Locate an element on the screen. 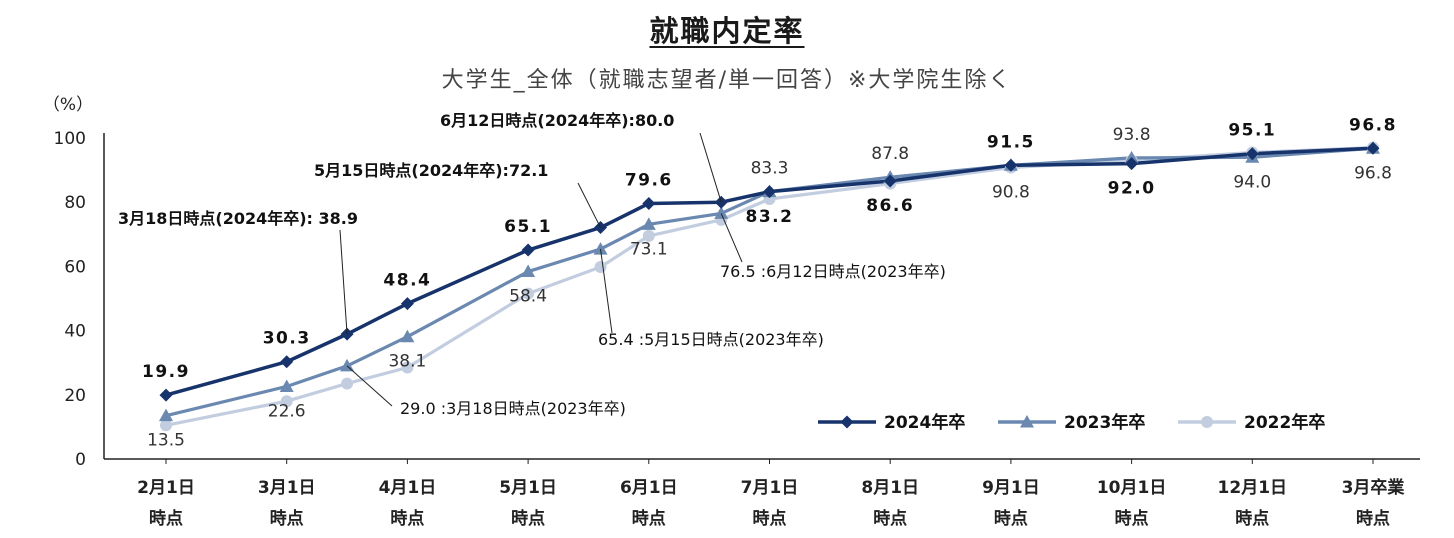  data-label: 13.5 is located at coordinates (166, 441).